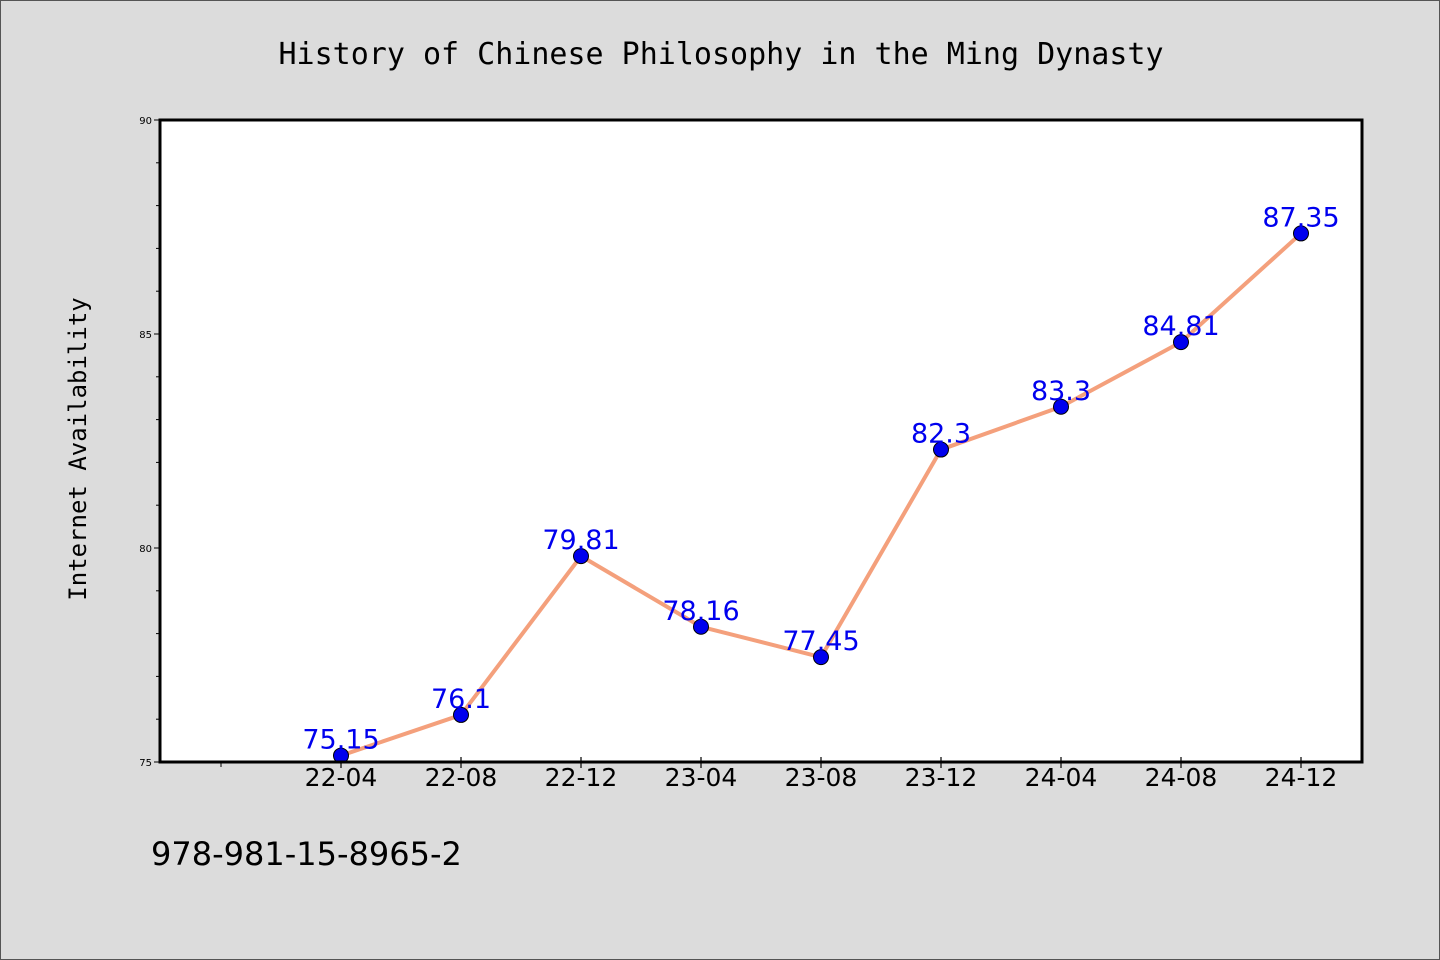  Describe the element at coordinates (145, 442) in the screenshot. I see `y-axis: 75 80 85 90` at that location.